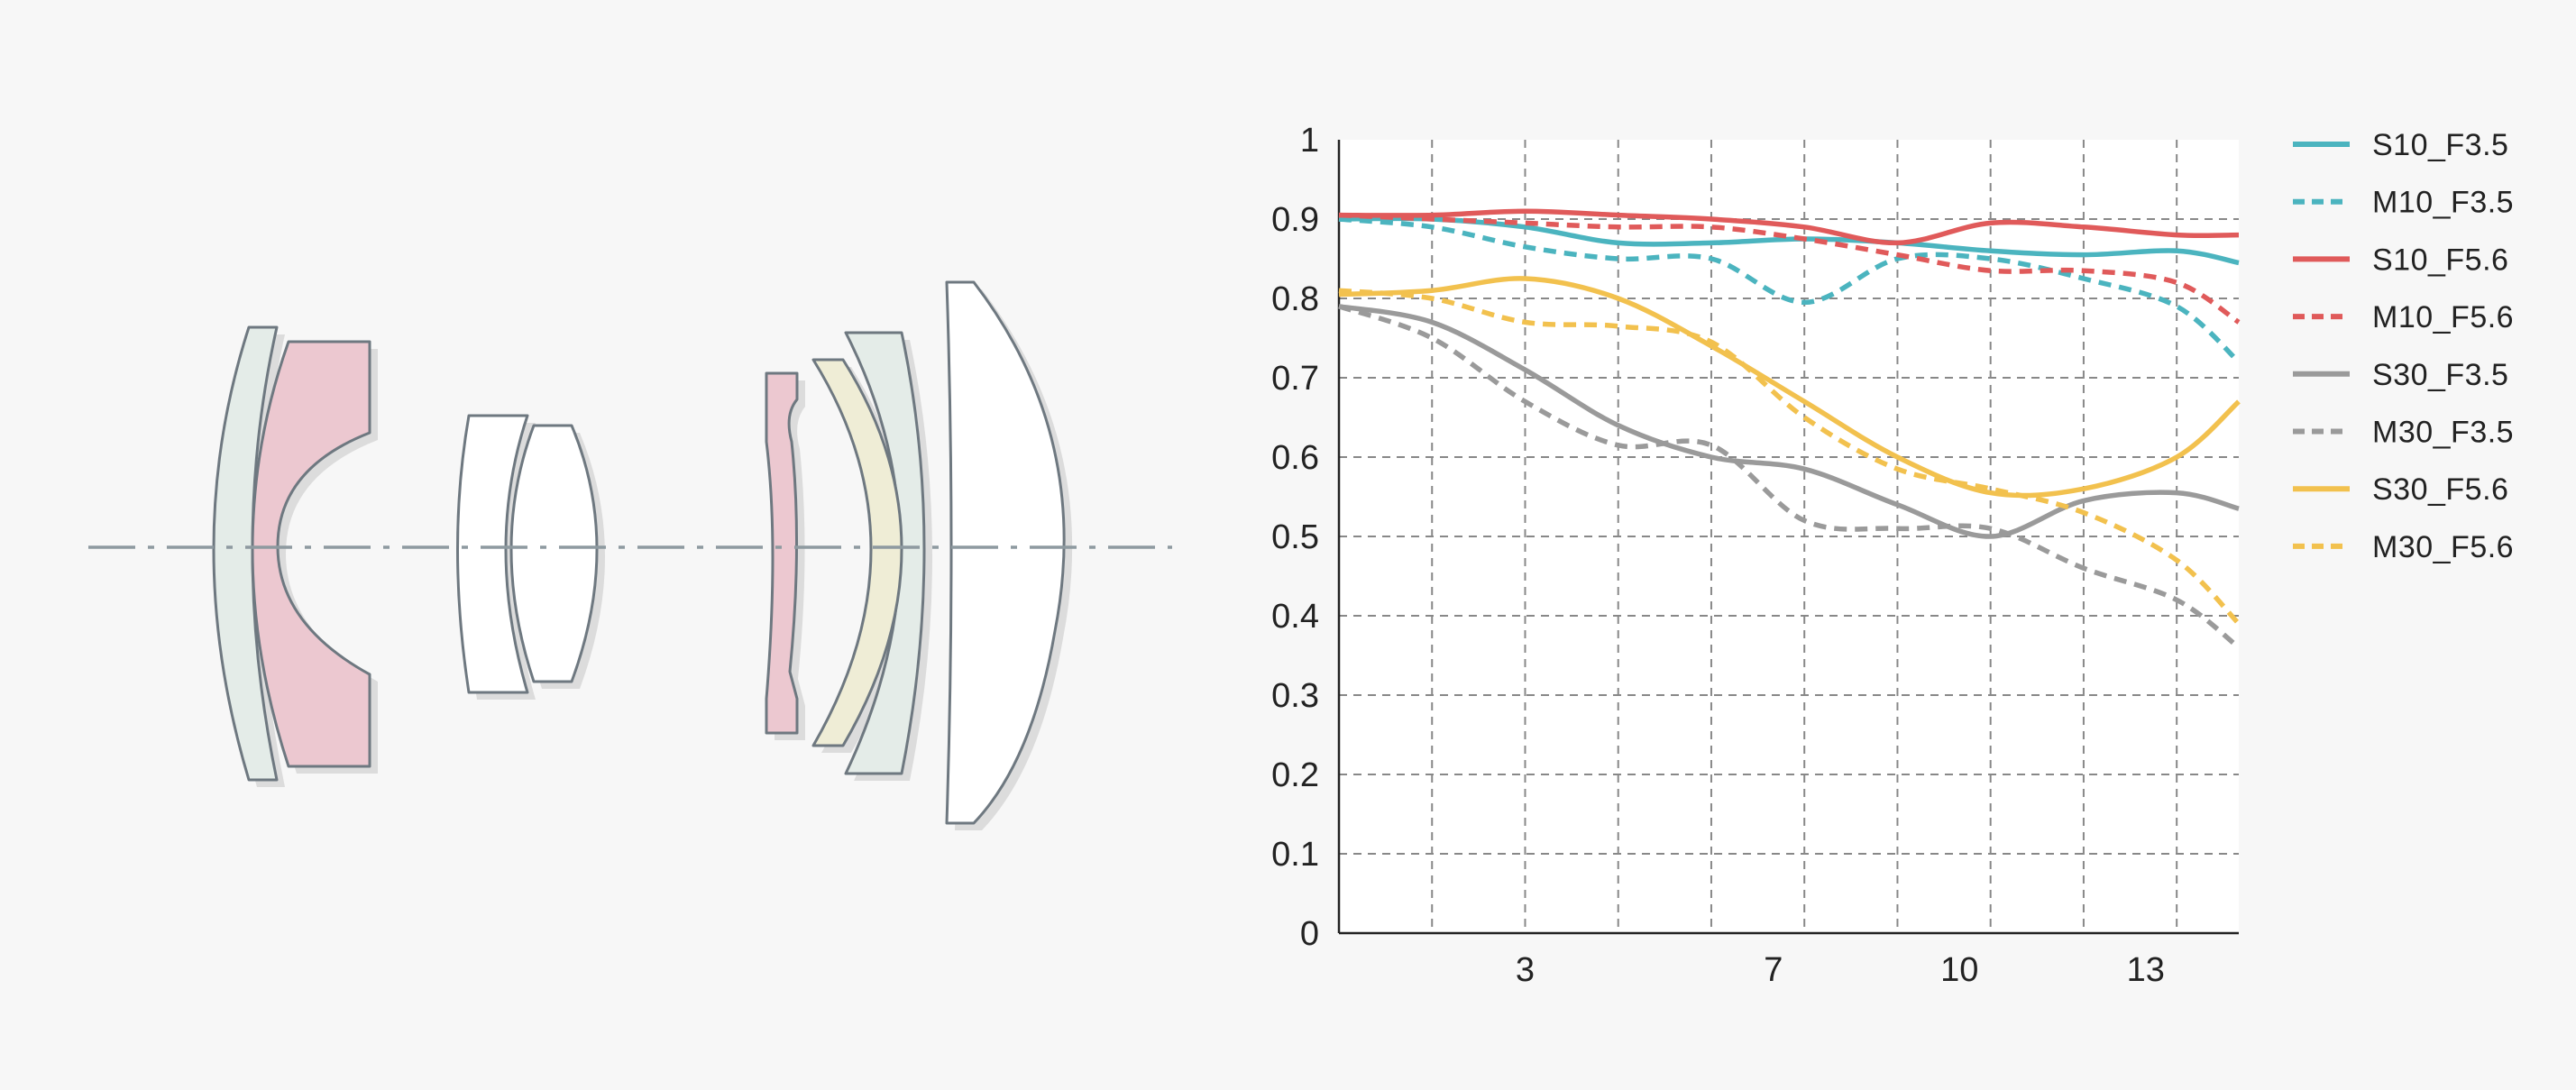  What do you see at coordinates (2440, 375) in the screenshot?
I see `legend-label-s30-f3-5: S30_F3.5` at bounding box center [2440, 375].